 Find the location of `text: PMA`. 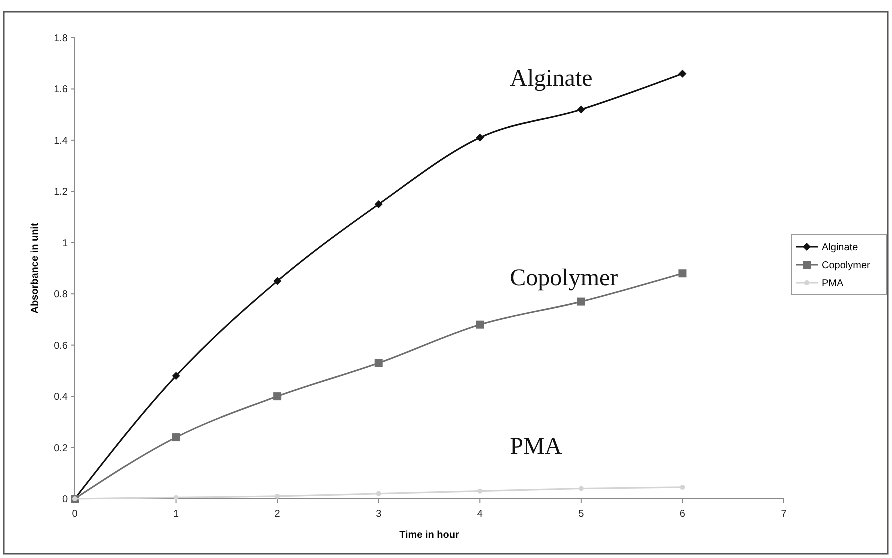

text: PMA is located at coordinates (536, 447).